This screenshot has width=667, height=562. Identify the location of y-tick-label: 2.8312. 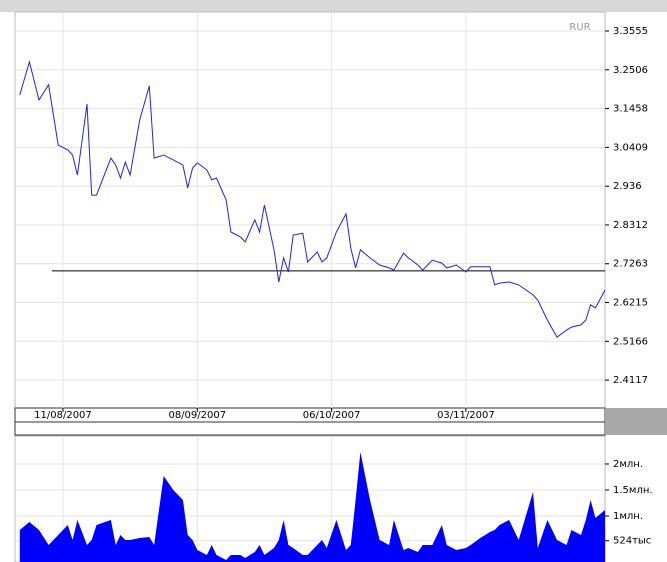
(630, 225).